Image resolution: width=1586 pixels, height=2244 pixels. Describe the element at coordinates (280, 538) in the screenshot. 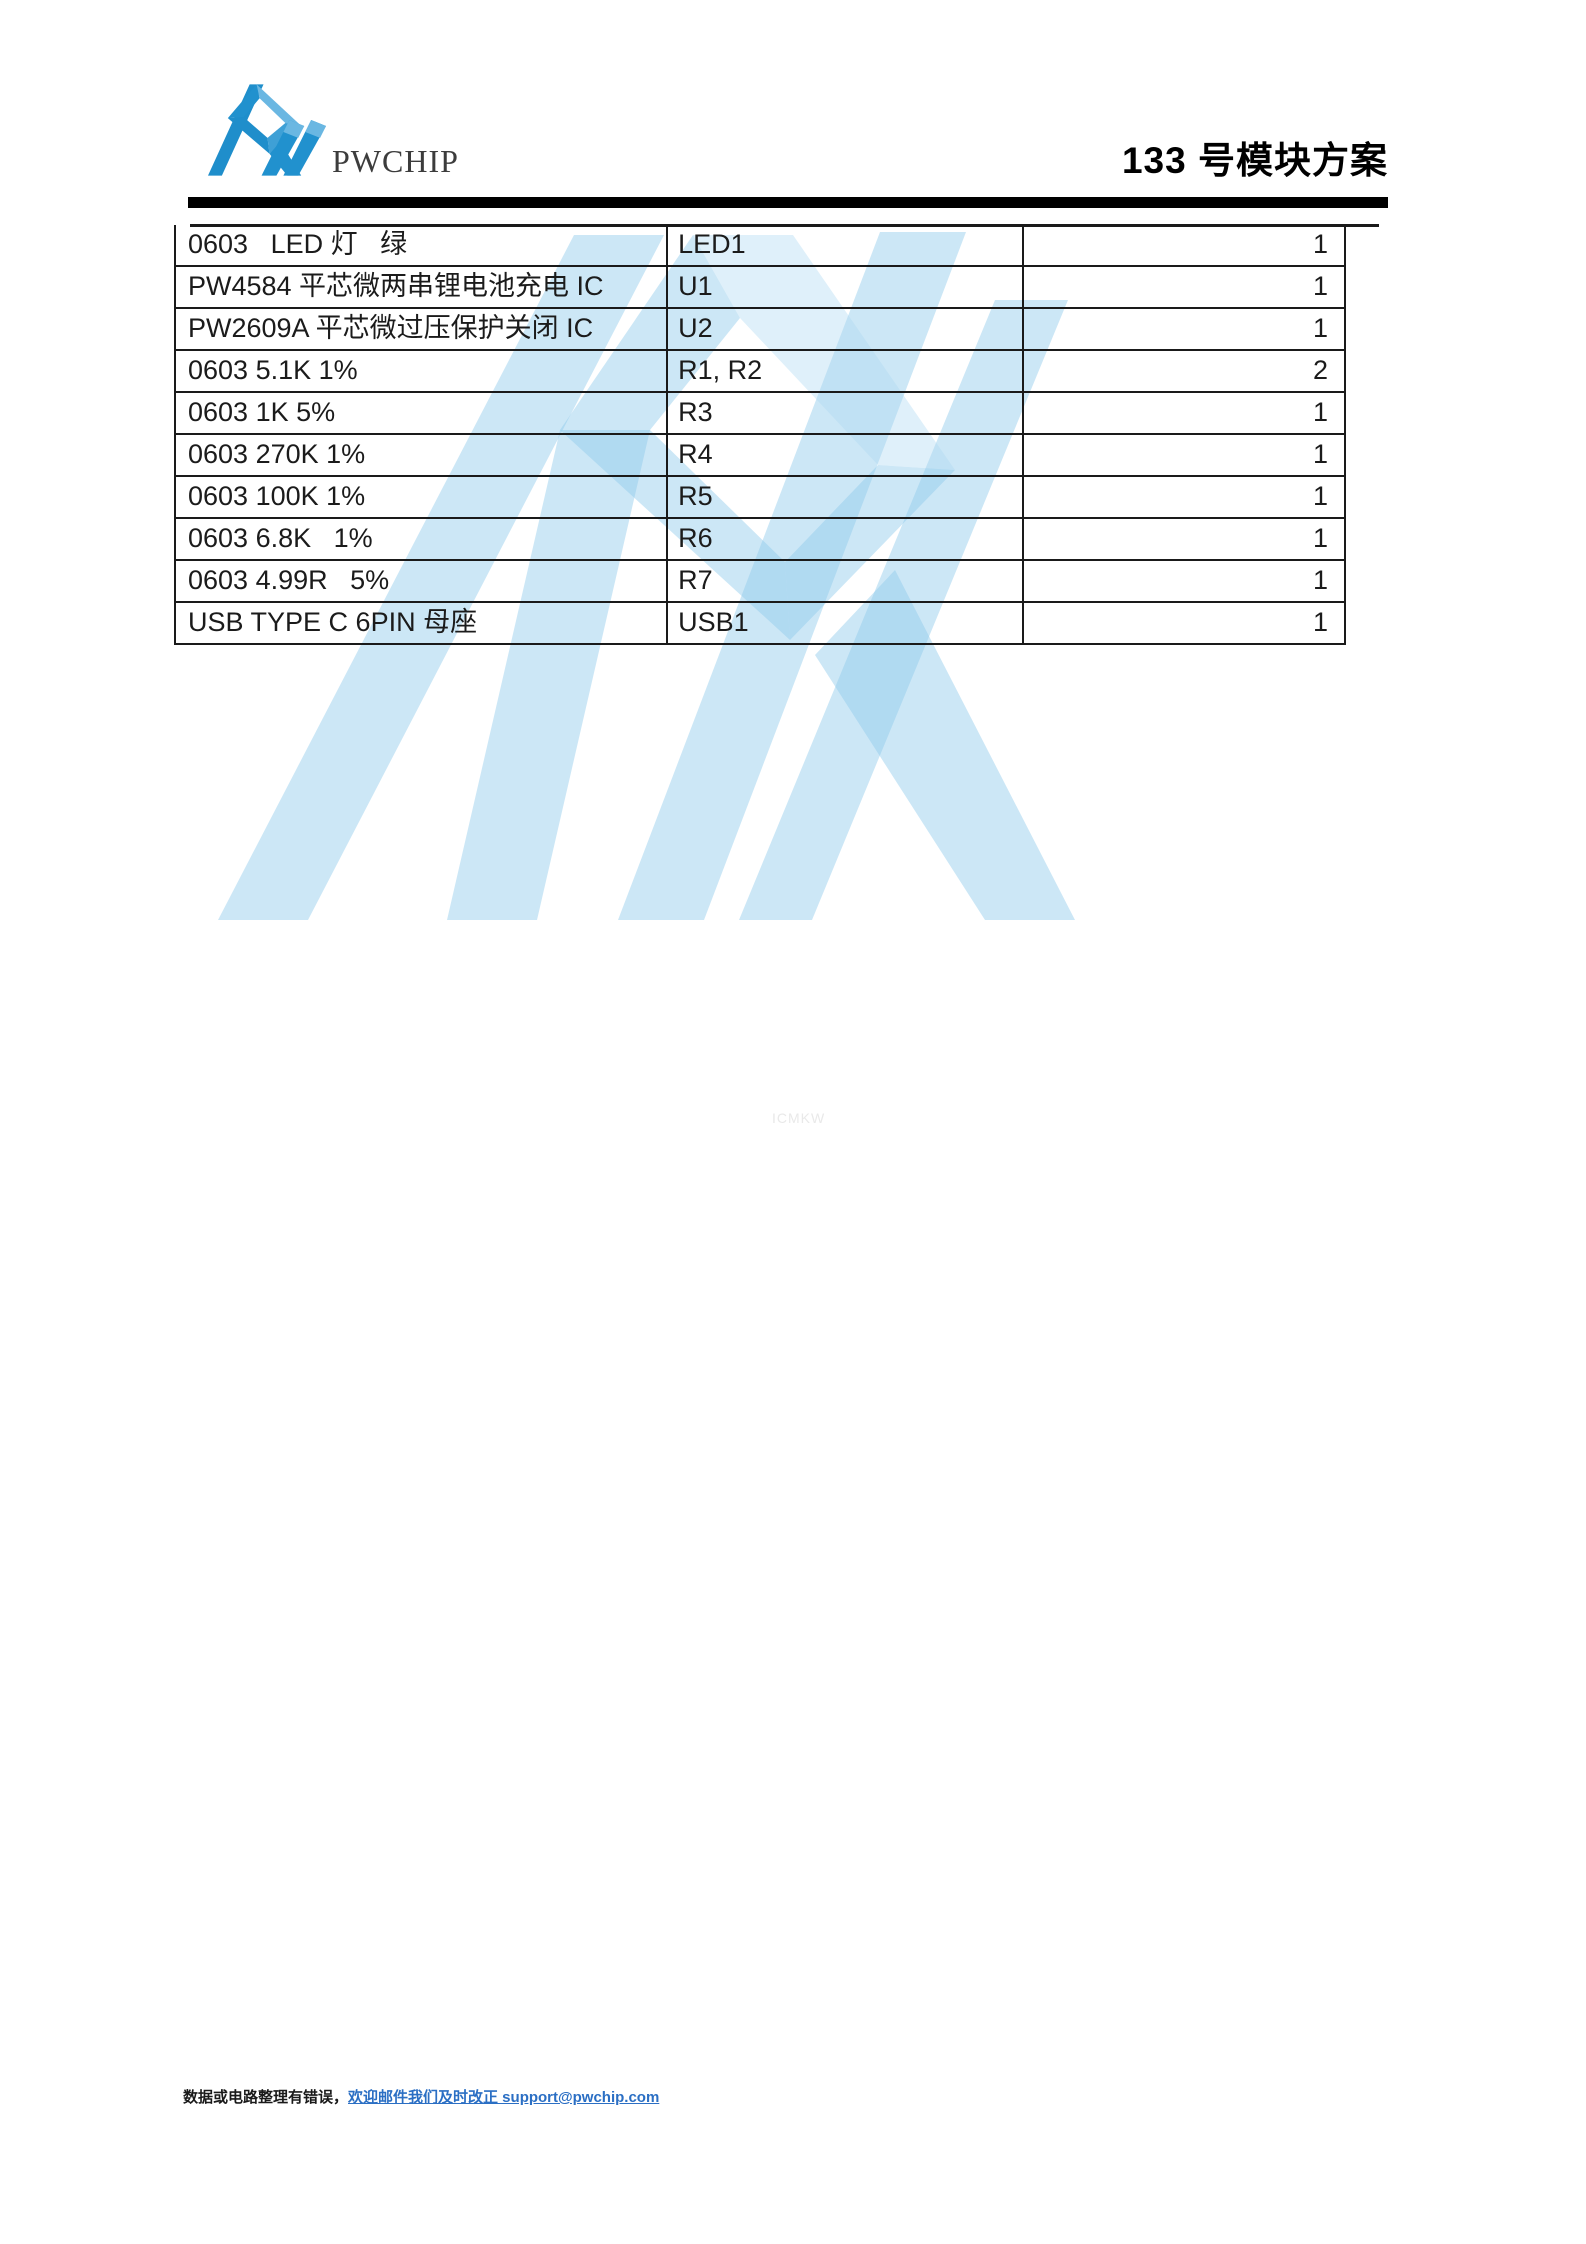

I see `cell-description: 0603 6.8K 1%` at that location.